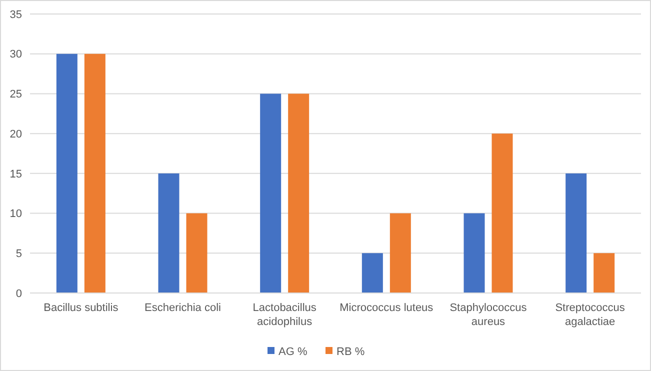  Describe the element at coordinates (489, 315) in the screenshot. I see `x-tick-label: Staphylococcus aureus` at that location.